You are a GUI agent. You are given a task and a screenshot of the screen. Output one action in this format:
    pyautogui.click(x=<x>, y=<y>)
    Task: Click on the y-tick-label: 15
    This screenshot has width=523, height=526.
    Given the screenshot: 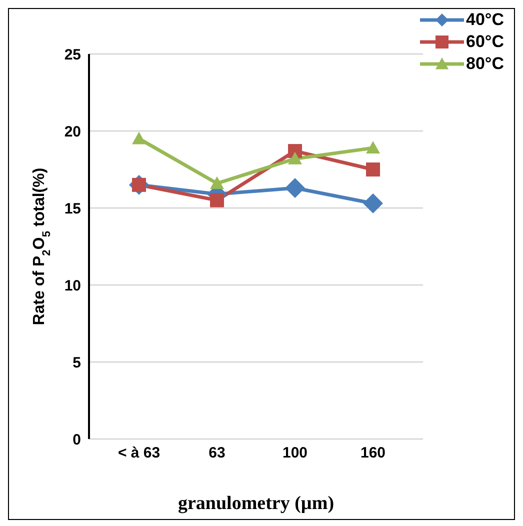 What is the action you would take?
    pyautogui.click(x=72, y=209)
    